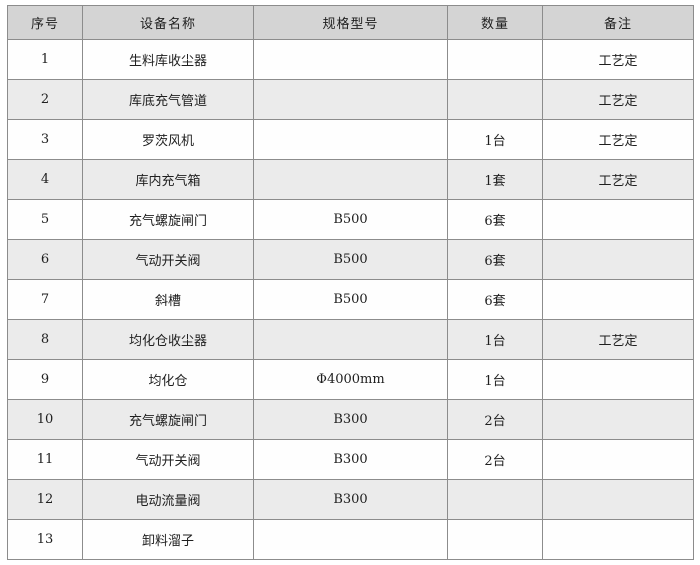 The width and height of the screenshot is (700, 565). Describe the element at coordinates (45, 22) in the screenshot. I see `header-serial-number: 序号` at that location.